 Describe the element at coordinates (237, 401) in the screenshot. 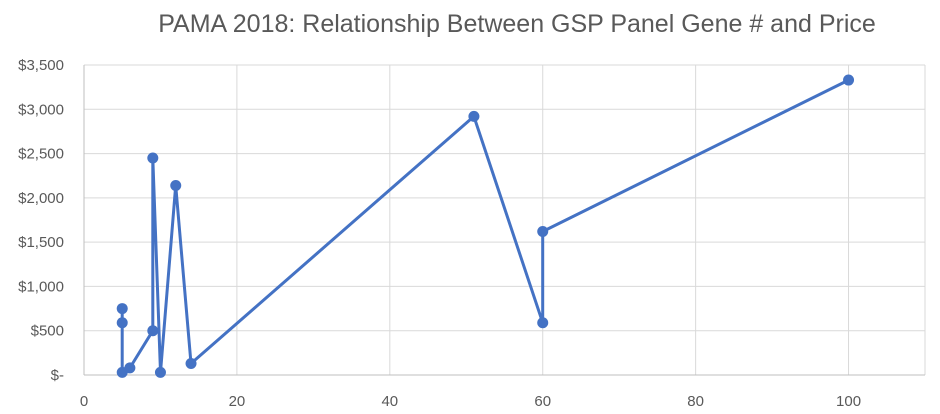

I see `x-tick-label: 20` at that location.